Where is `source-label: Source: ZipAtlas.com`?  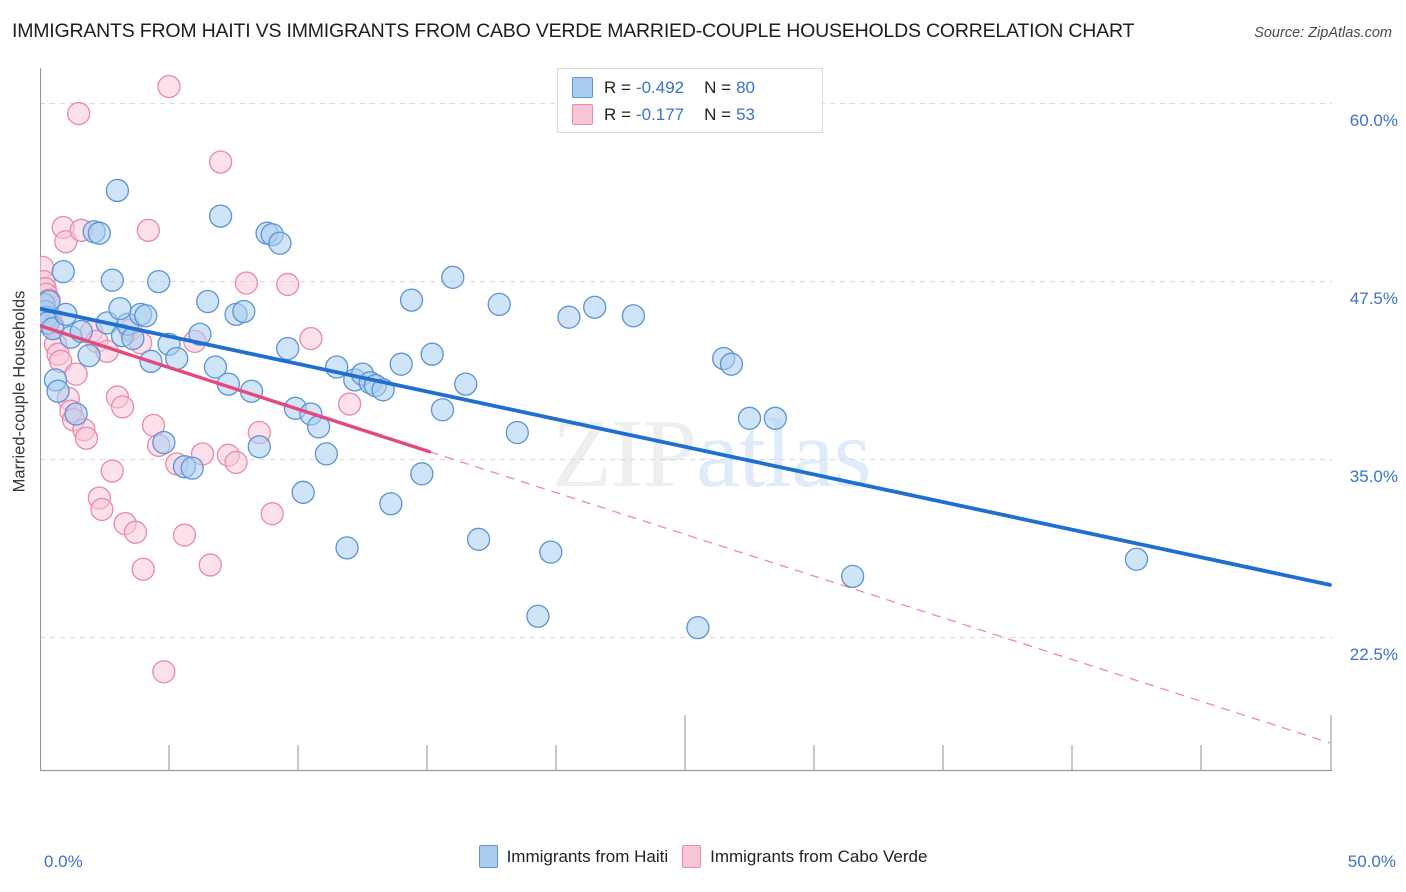 source-label: Source: ZipAtlas.com is located at coordinates (1323, 33).